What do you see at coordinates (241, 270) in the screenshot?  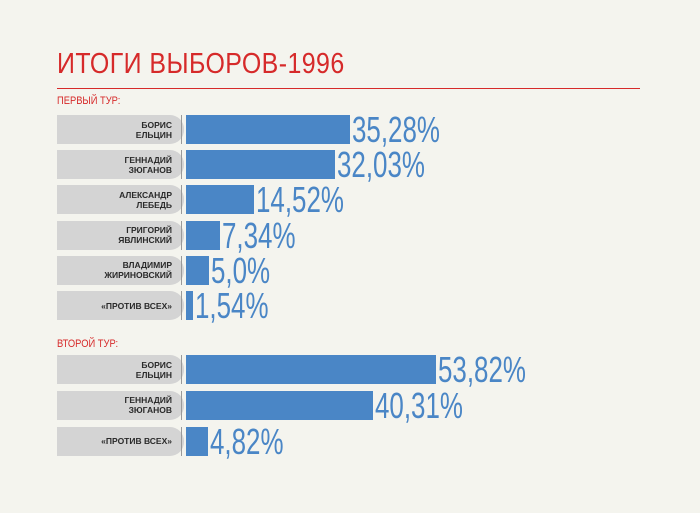 I see `value-label: 5,0%` at bounding box center [241, 270].